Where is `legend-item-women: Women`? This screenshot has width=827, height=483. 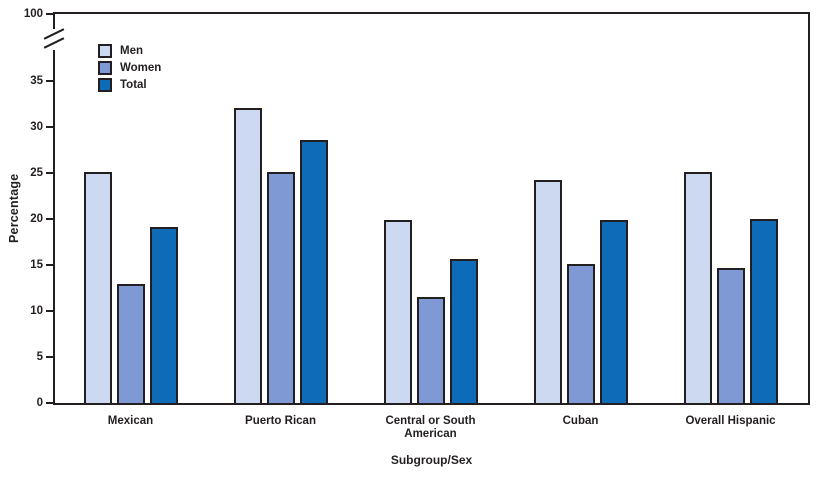 legend-item-women: Women is located at coordinates (129, 68).